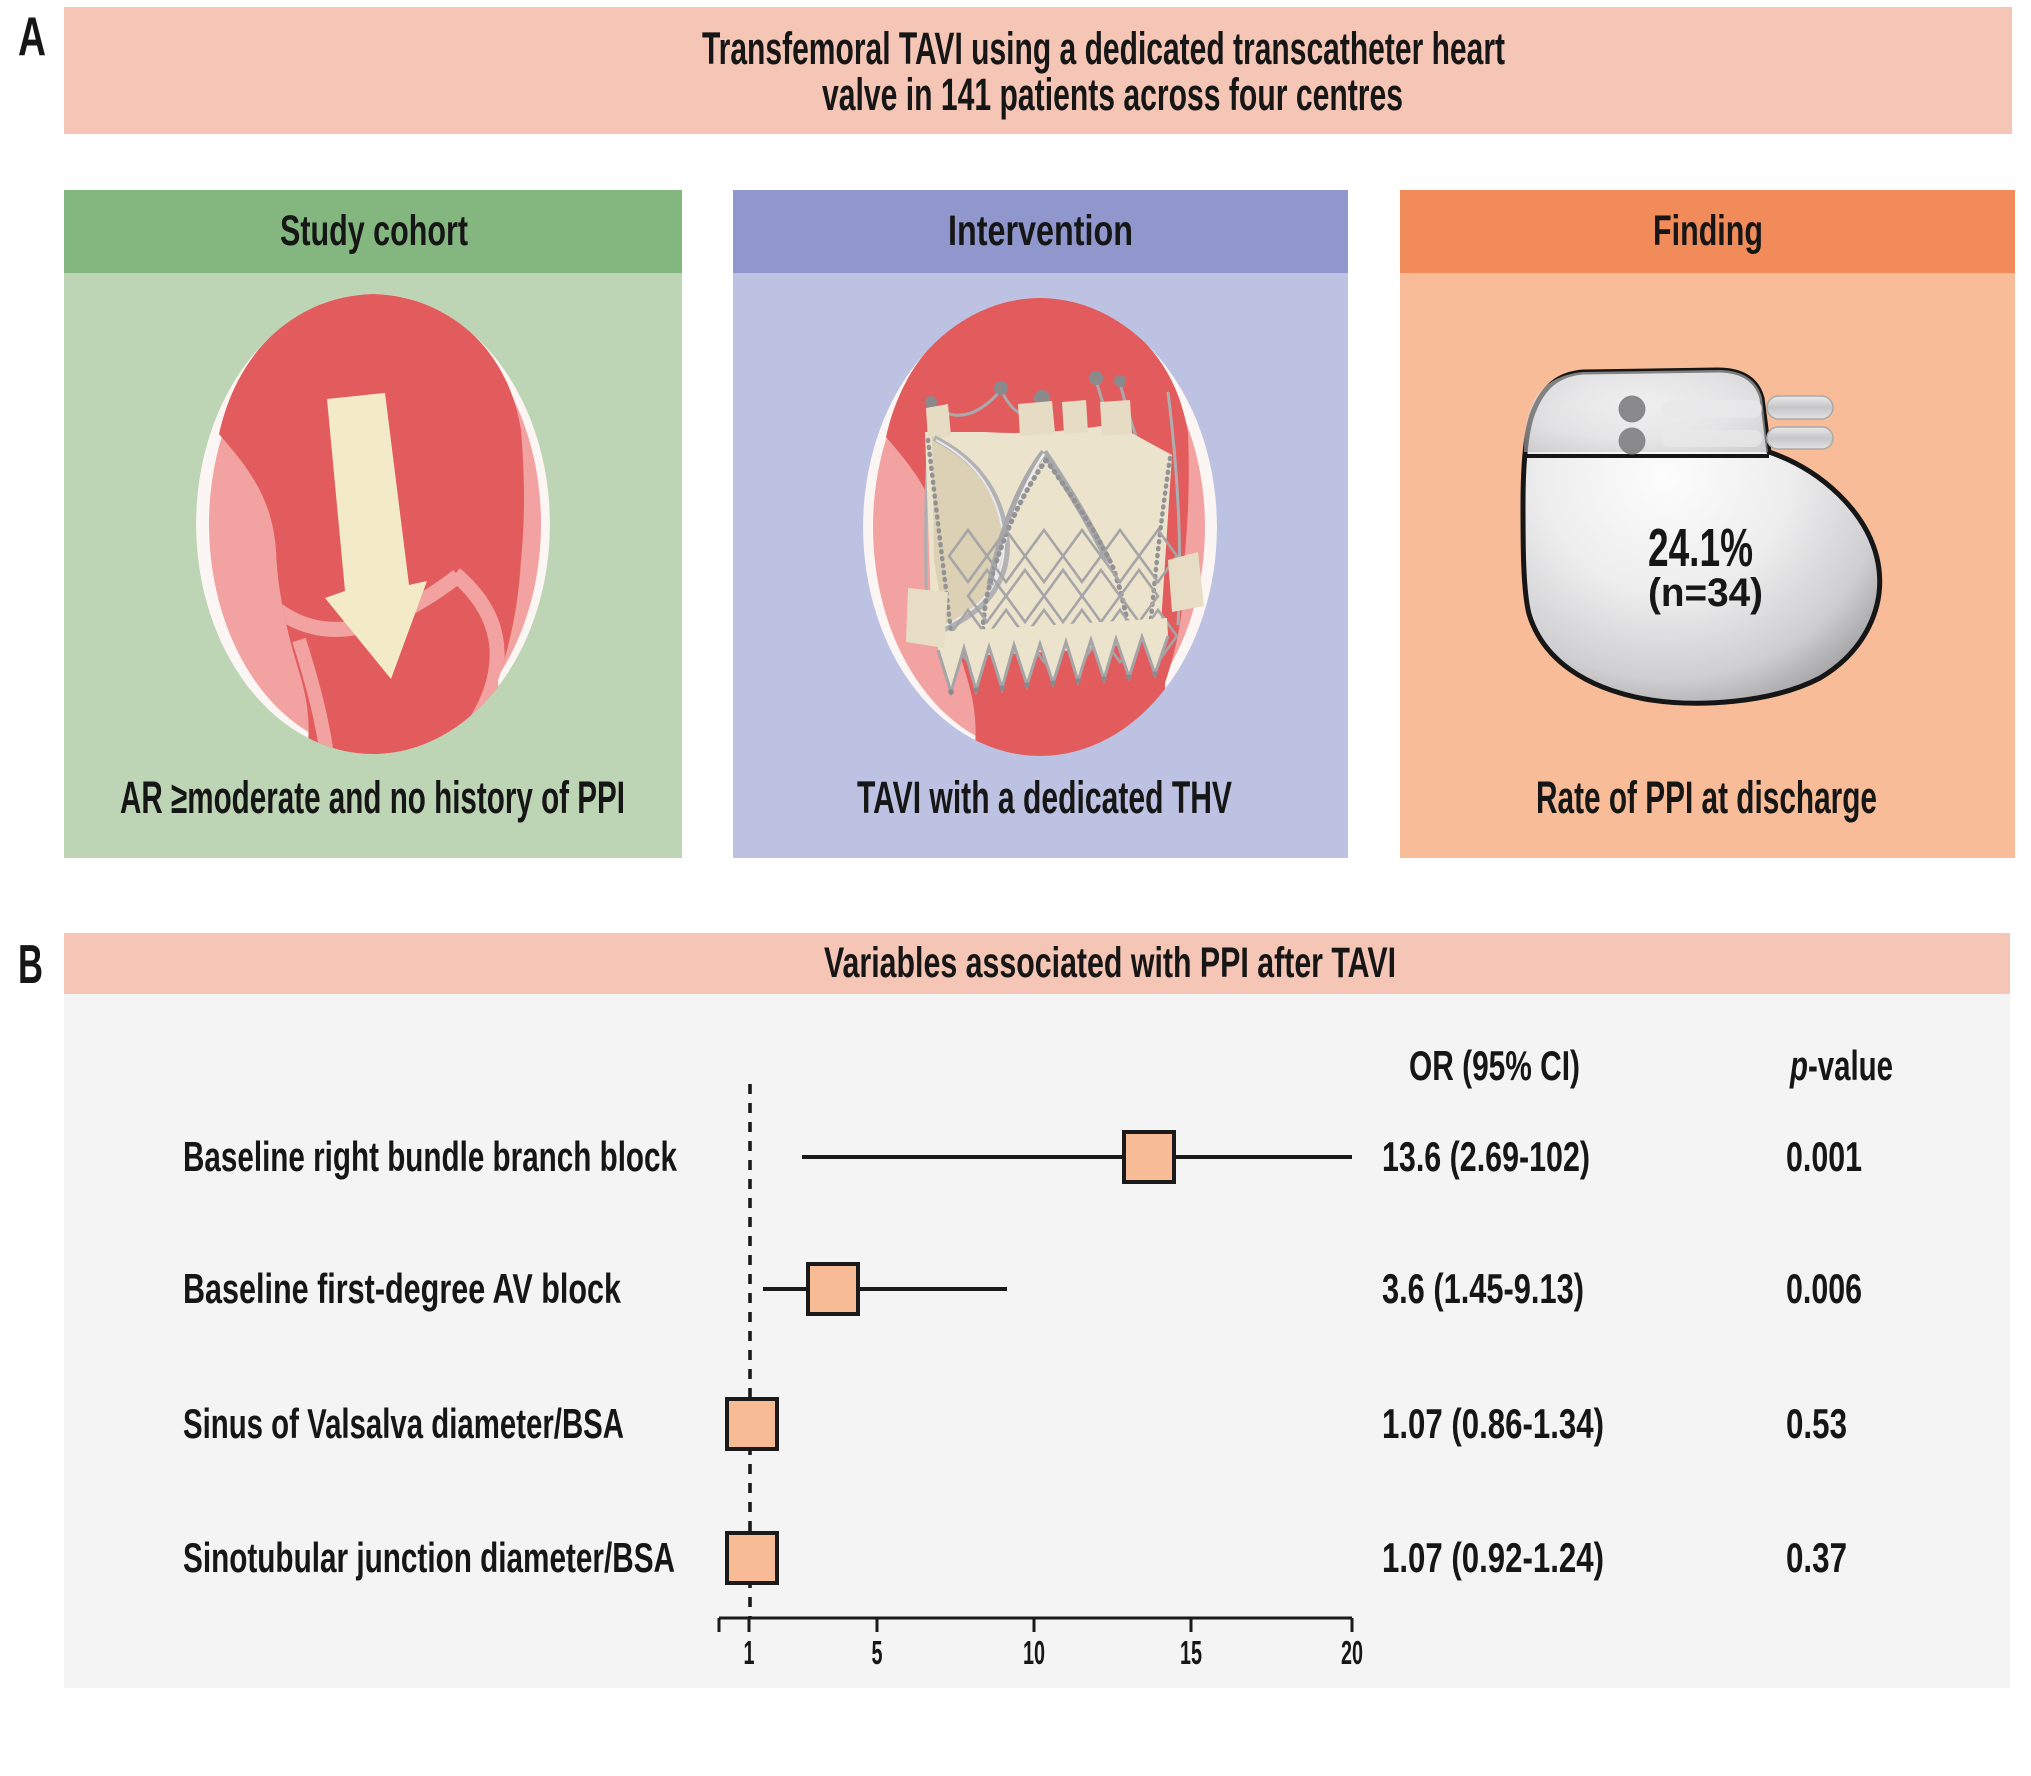 The width and height of the screenshot is (2031, 1776). Describe the element at coordinates (32, 36) in the screenshot. I see `svg-text: A` at that location.